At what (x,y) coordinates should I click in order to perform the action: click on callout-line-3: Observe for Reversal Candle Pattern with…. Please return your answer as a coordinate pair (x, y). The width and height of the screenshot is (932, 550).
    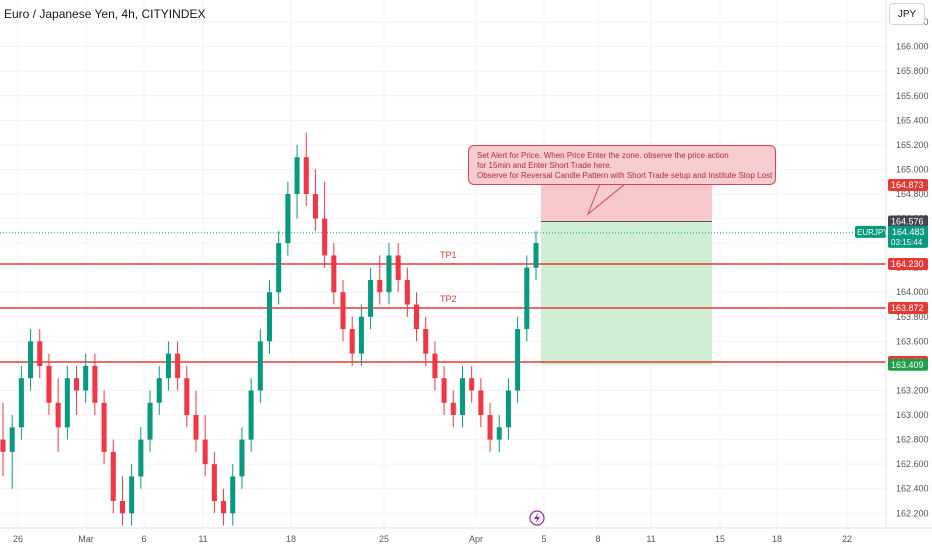
    Looking at the image, I should click on (625, 175).